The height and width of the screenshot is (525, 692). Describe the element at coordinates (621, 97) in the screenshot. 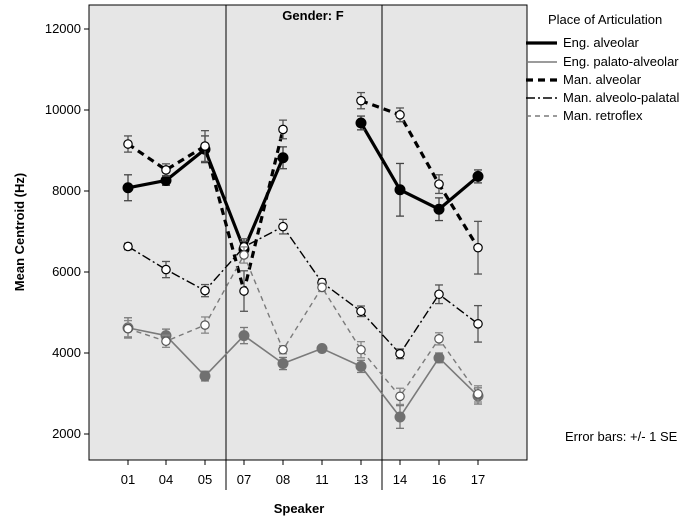

I see `legend-label: Man. alveolo-palatal` at that location.